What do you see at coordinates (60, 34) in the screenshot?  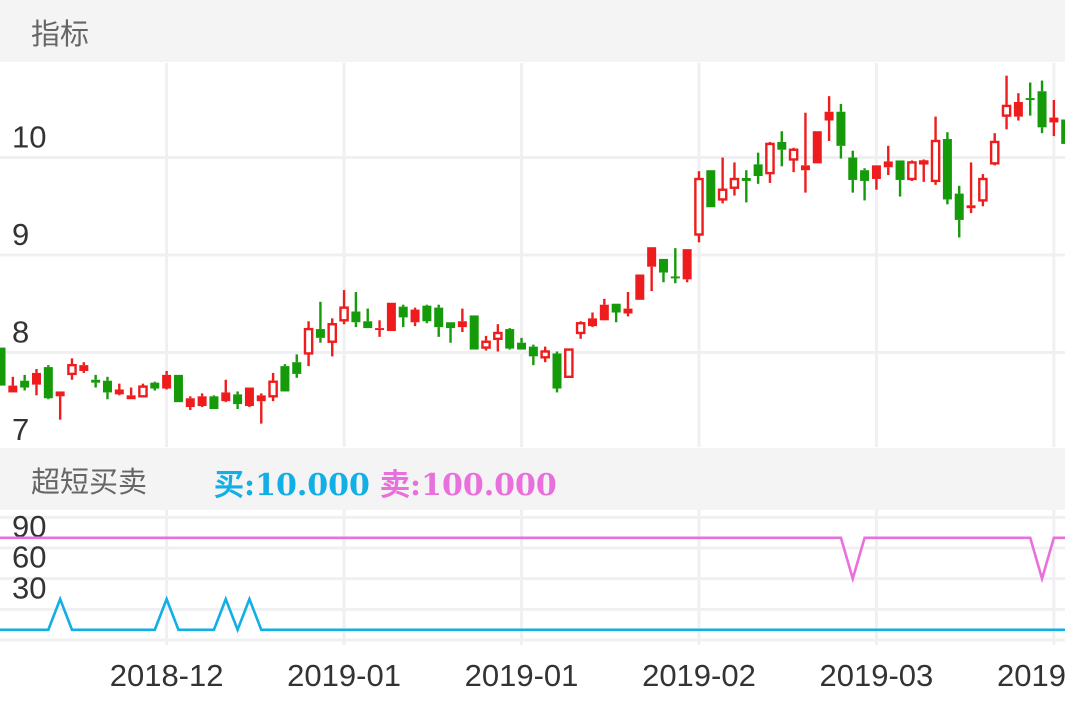 I see `indicator-title: 指标` at bounding box center [60, 34].